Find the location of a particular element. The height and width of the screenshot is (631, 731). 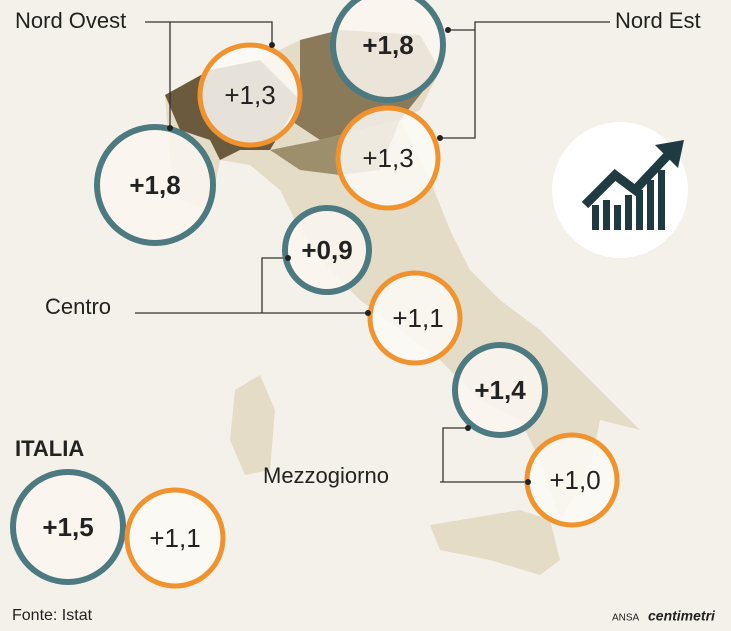

region-label: Nord Ovest is located at coordinates (70, 20).